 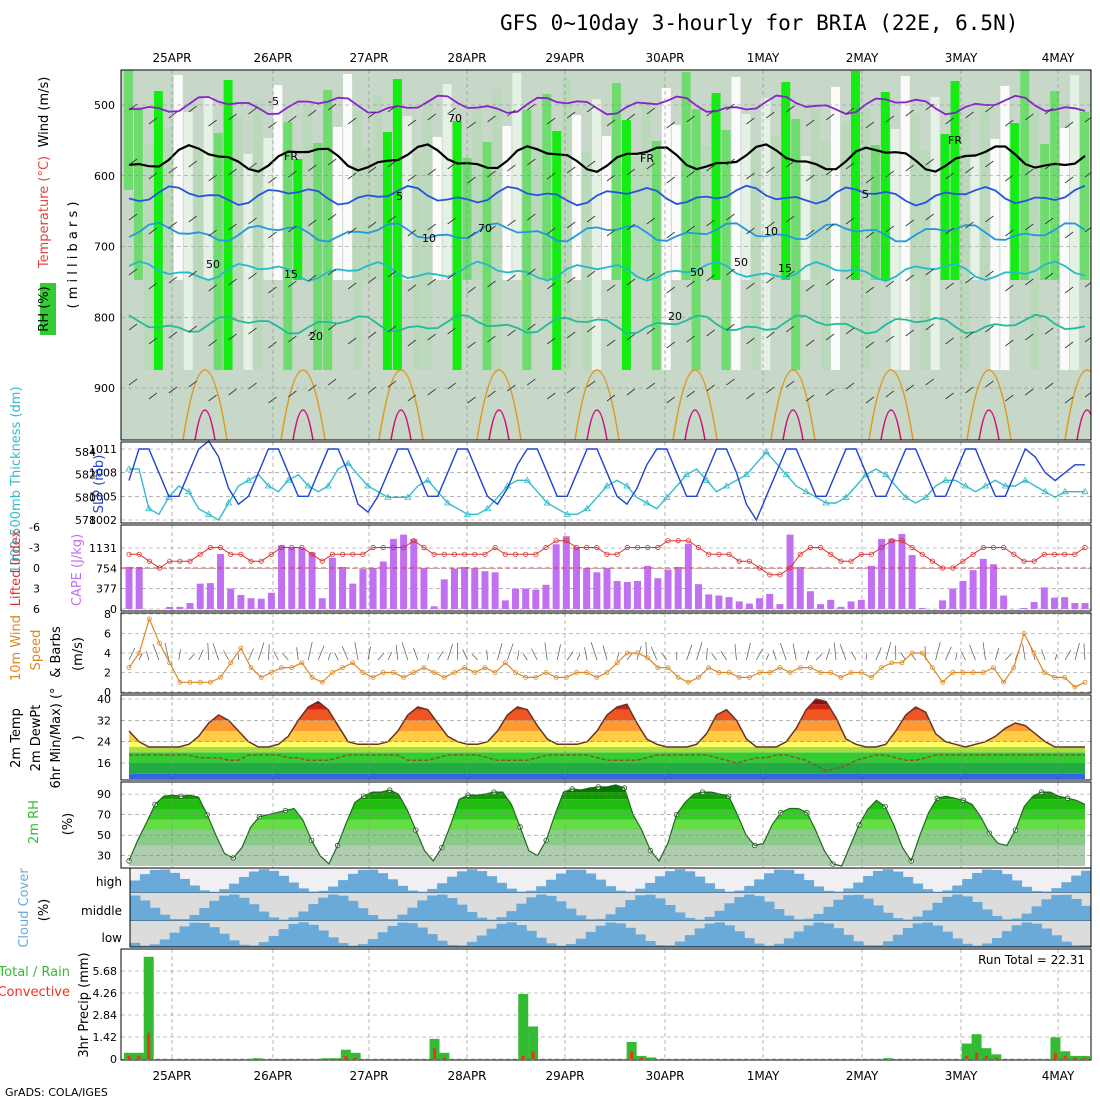 I want to click on isotherm-line, so click(x=607, y=105).